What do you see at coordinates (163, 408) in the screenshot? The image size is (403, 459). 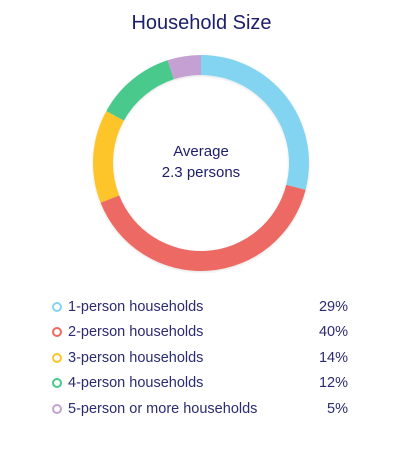 I see `legend-label: 5-person or more households` at bounding box center [163, 408].